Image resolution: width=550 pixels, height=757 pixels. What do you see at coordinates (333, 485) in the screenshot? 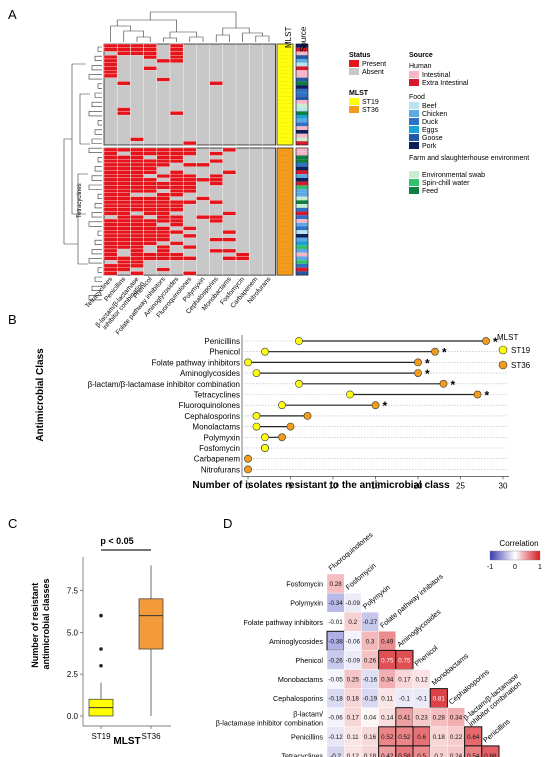
I see `x-tick-label: 10` at bounding box center [333, 485].